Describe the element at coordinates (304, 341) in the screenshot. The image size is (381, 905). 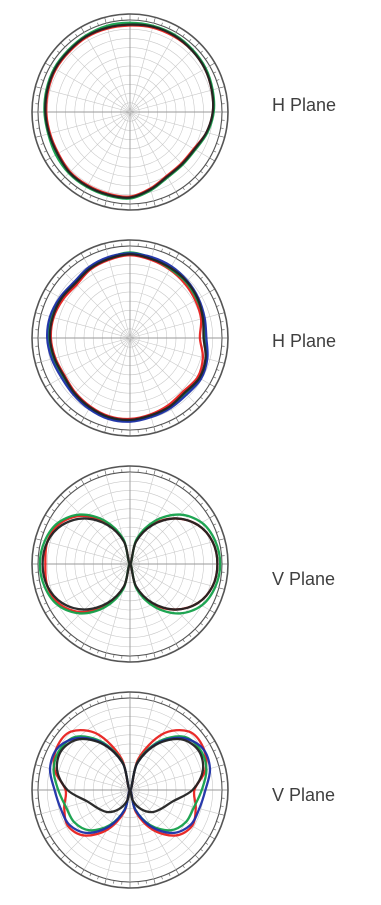
I see `plane-label-2: H Plane` at that location.